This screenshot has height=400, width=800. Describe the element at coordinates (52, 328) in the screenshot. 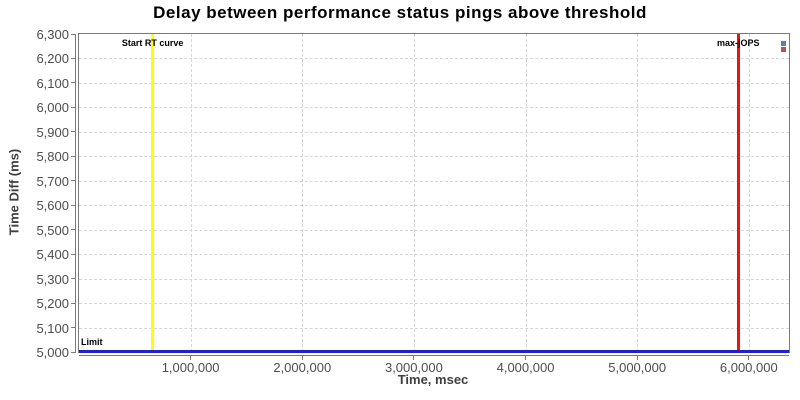

I see `y-tick-label: 5,100` at that location.